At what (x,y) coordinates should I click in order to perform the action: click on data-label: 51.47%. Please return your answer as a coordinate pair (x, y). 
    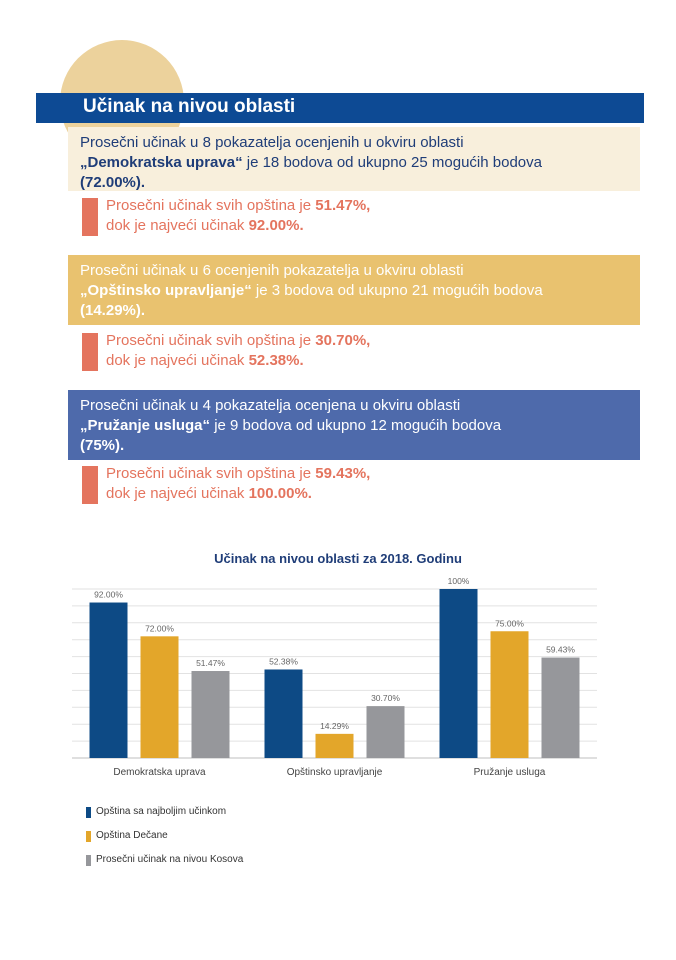
    Looking at the image, I should click on (210, 663).